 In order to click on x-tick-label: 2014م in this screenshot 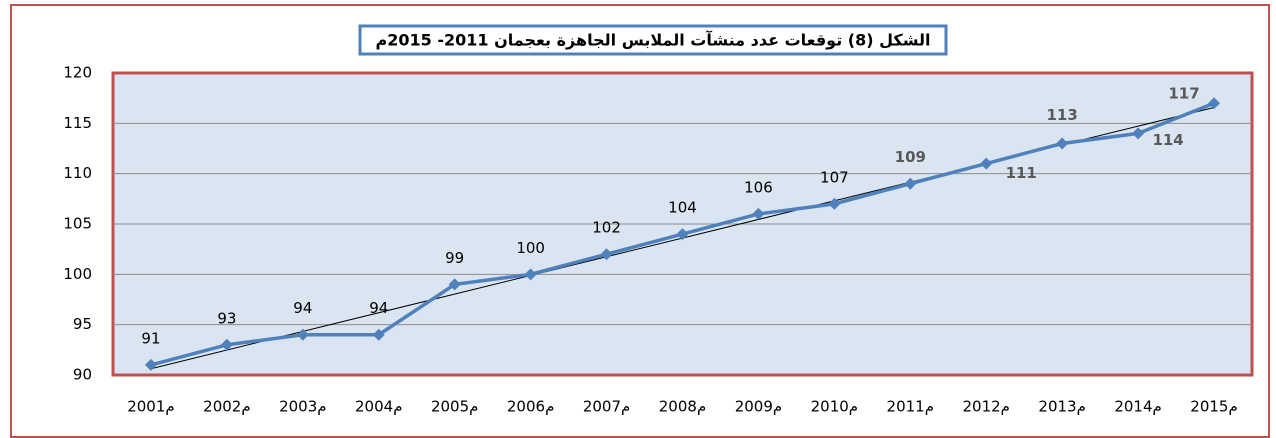, I will do `click(1137, 407)`.